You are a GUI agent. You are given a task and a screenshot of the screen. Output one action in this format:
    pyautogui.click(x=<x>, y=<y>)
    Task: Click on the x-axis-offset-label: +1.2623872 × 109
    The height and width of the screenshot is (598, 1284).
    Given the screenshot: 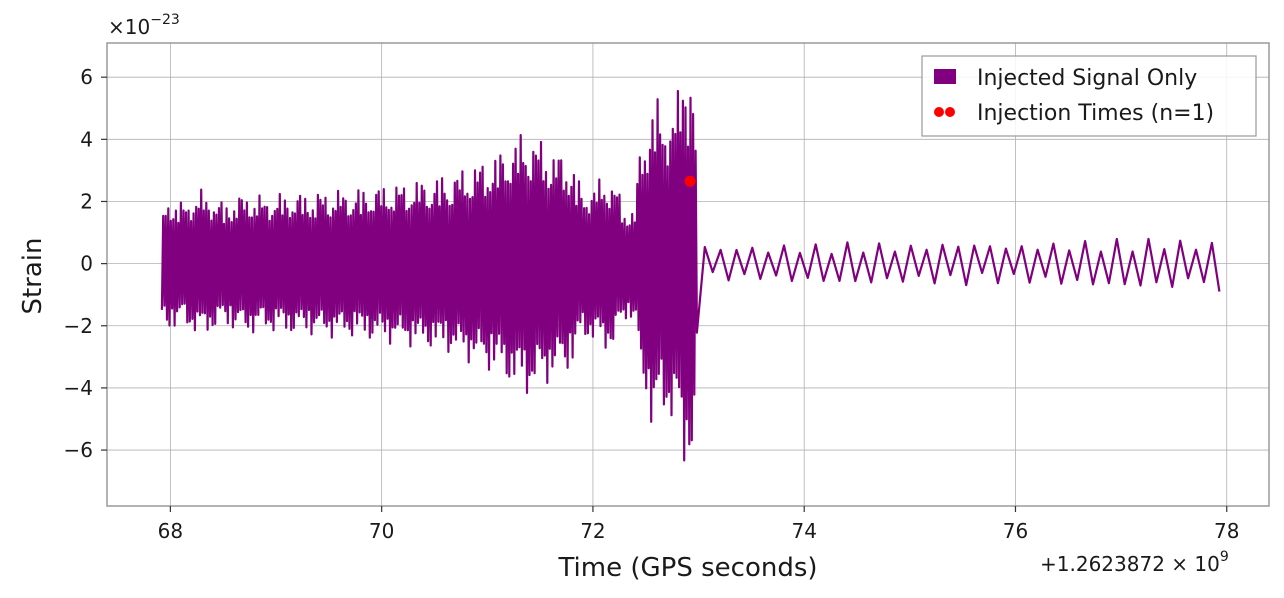 What is the action you would take?
    pyautogui.click(x=1134, y=562)
    